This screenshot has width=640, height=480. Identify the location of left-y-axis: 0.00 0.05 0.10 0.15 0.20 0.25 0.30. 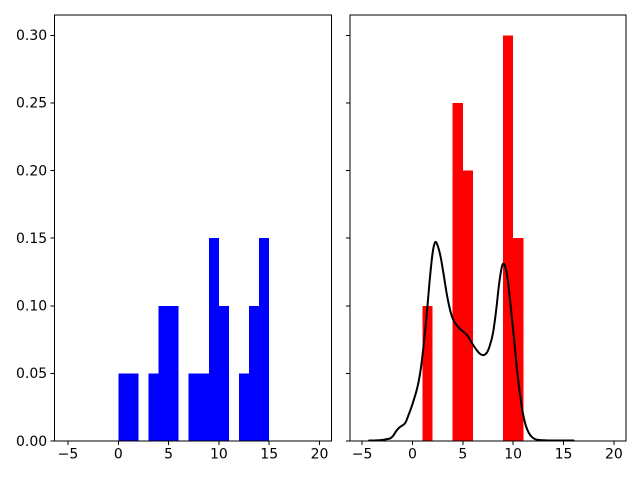
(35, 239).